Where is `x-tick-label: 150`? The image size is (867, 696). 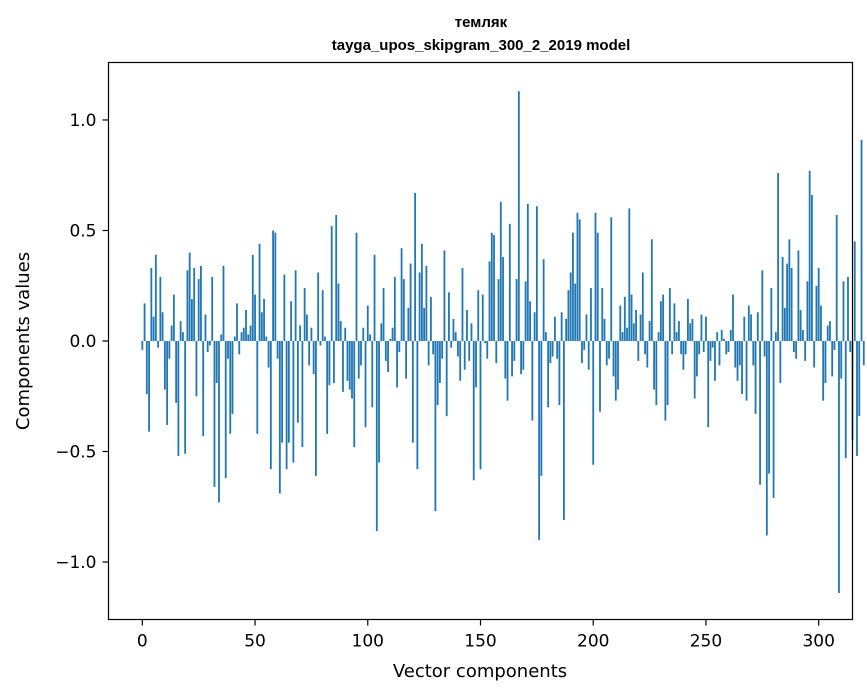 x-tick-label: 150 is located at coordinates (480, 642).